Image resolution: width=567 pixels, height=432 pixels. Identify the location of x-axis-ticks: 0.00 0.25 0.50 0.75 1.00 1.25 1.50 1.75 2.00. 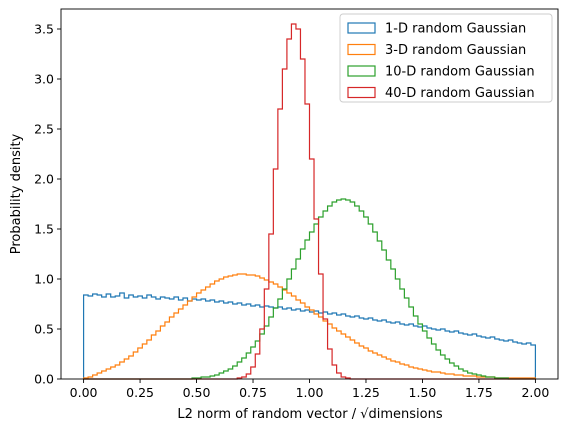
(309, 389).